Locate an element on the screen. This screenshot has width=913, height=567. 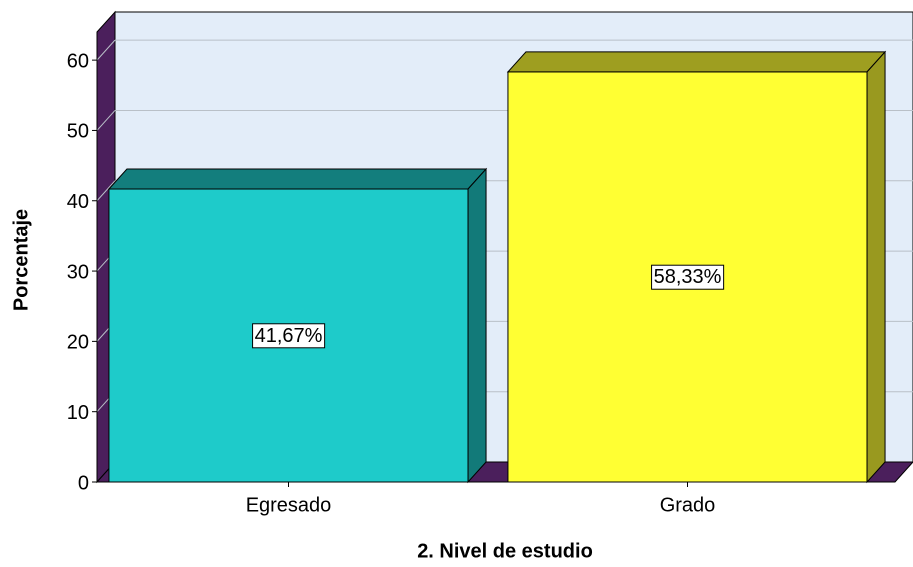
y-tick-label: 0 is located at coordinates (83, 483).